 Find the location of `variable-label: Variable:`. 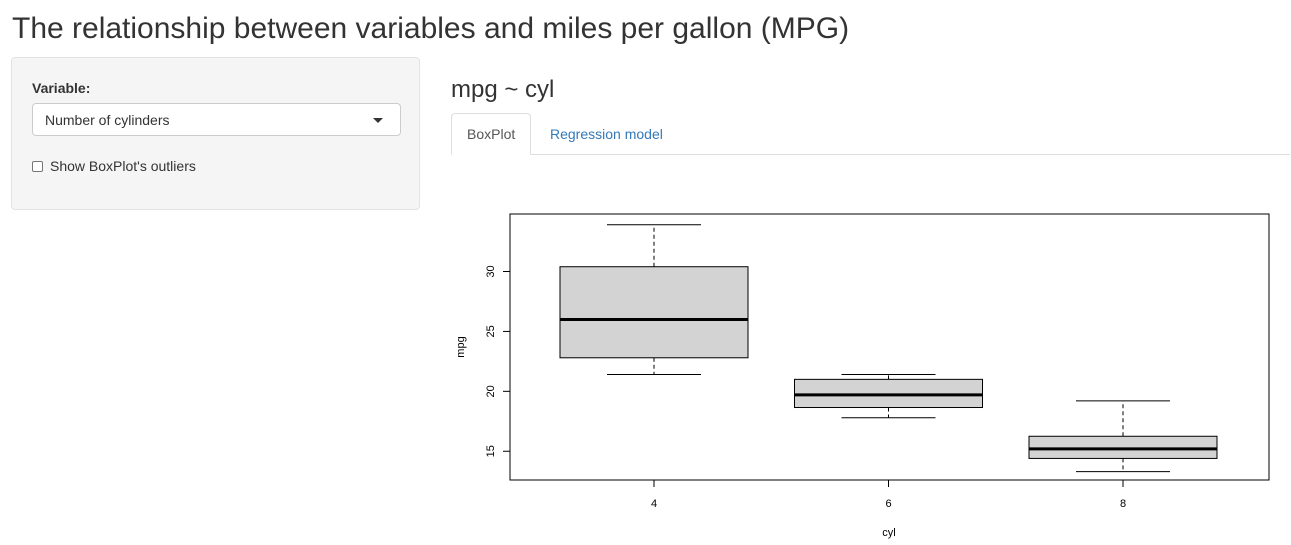

variable-label: Variable: is located at coordinates (61, 88).